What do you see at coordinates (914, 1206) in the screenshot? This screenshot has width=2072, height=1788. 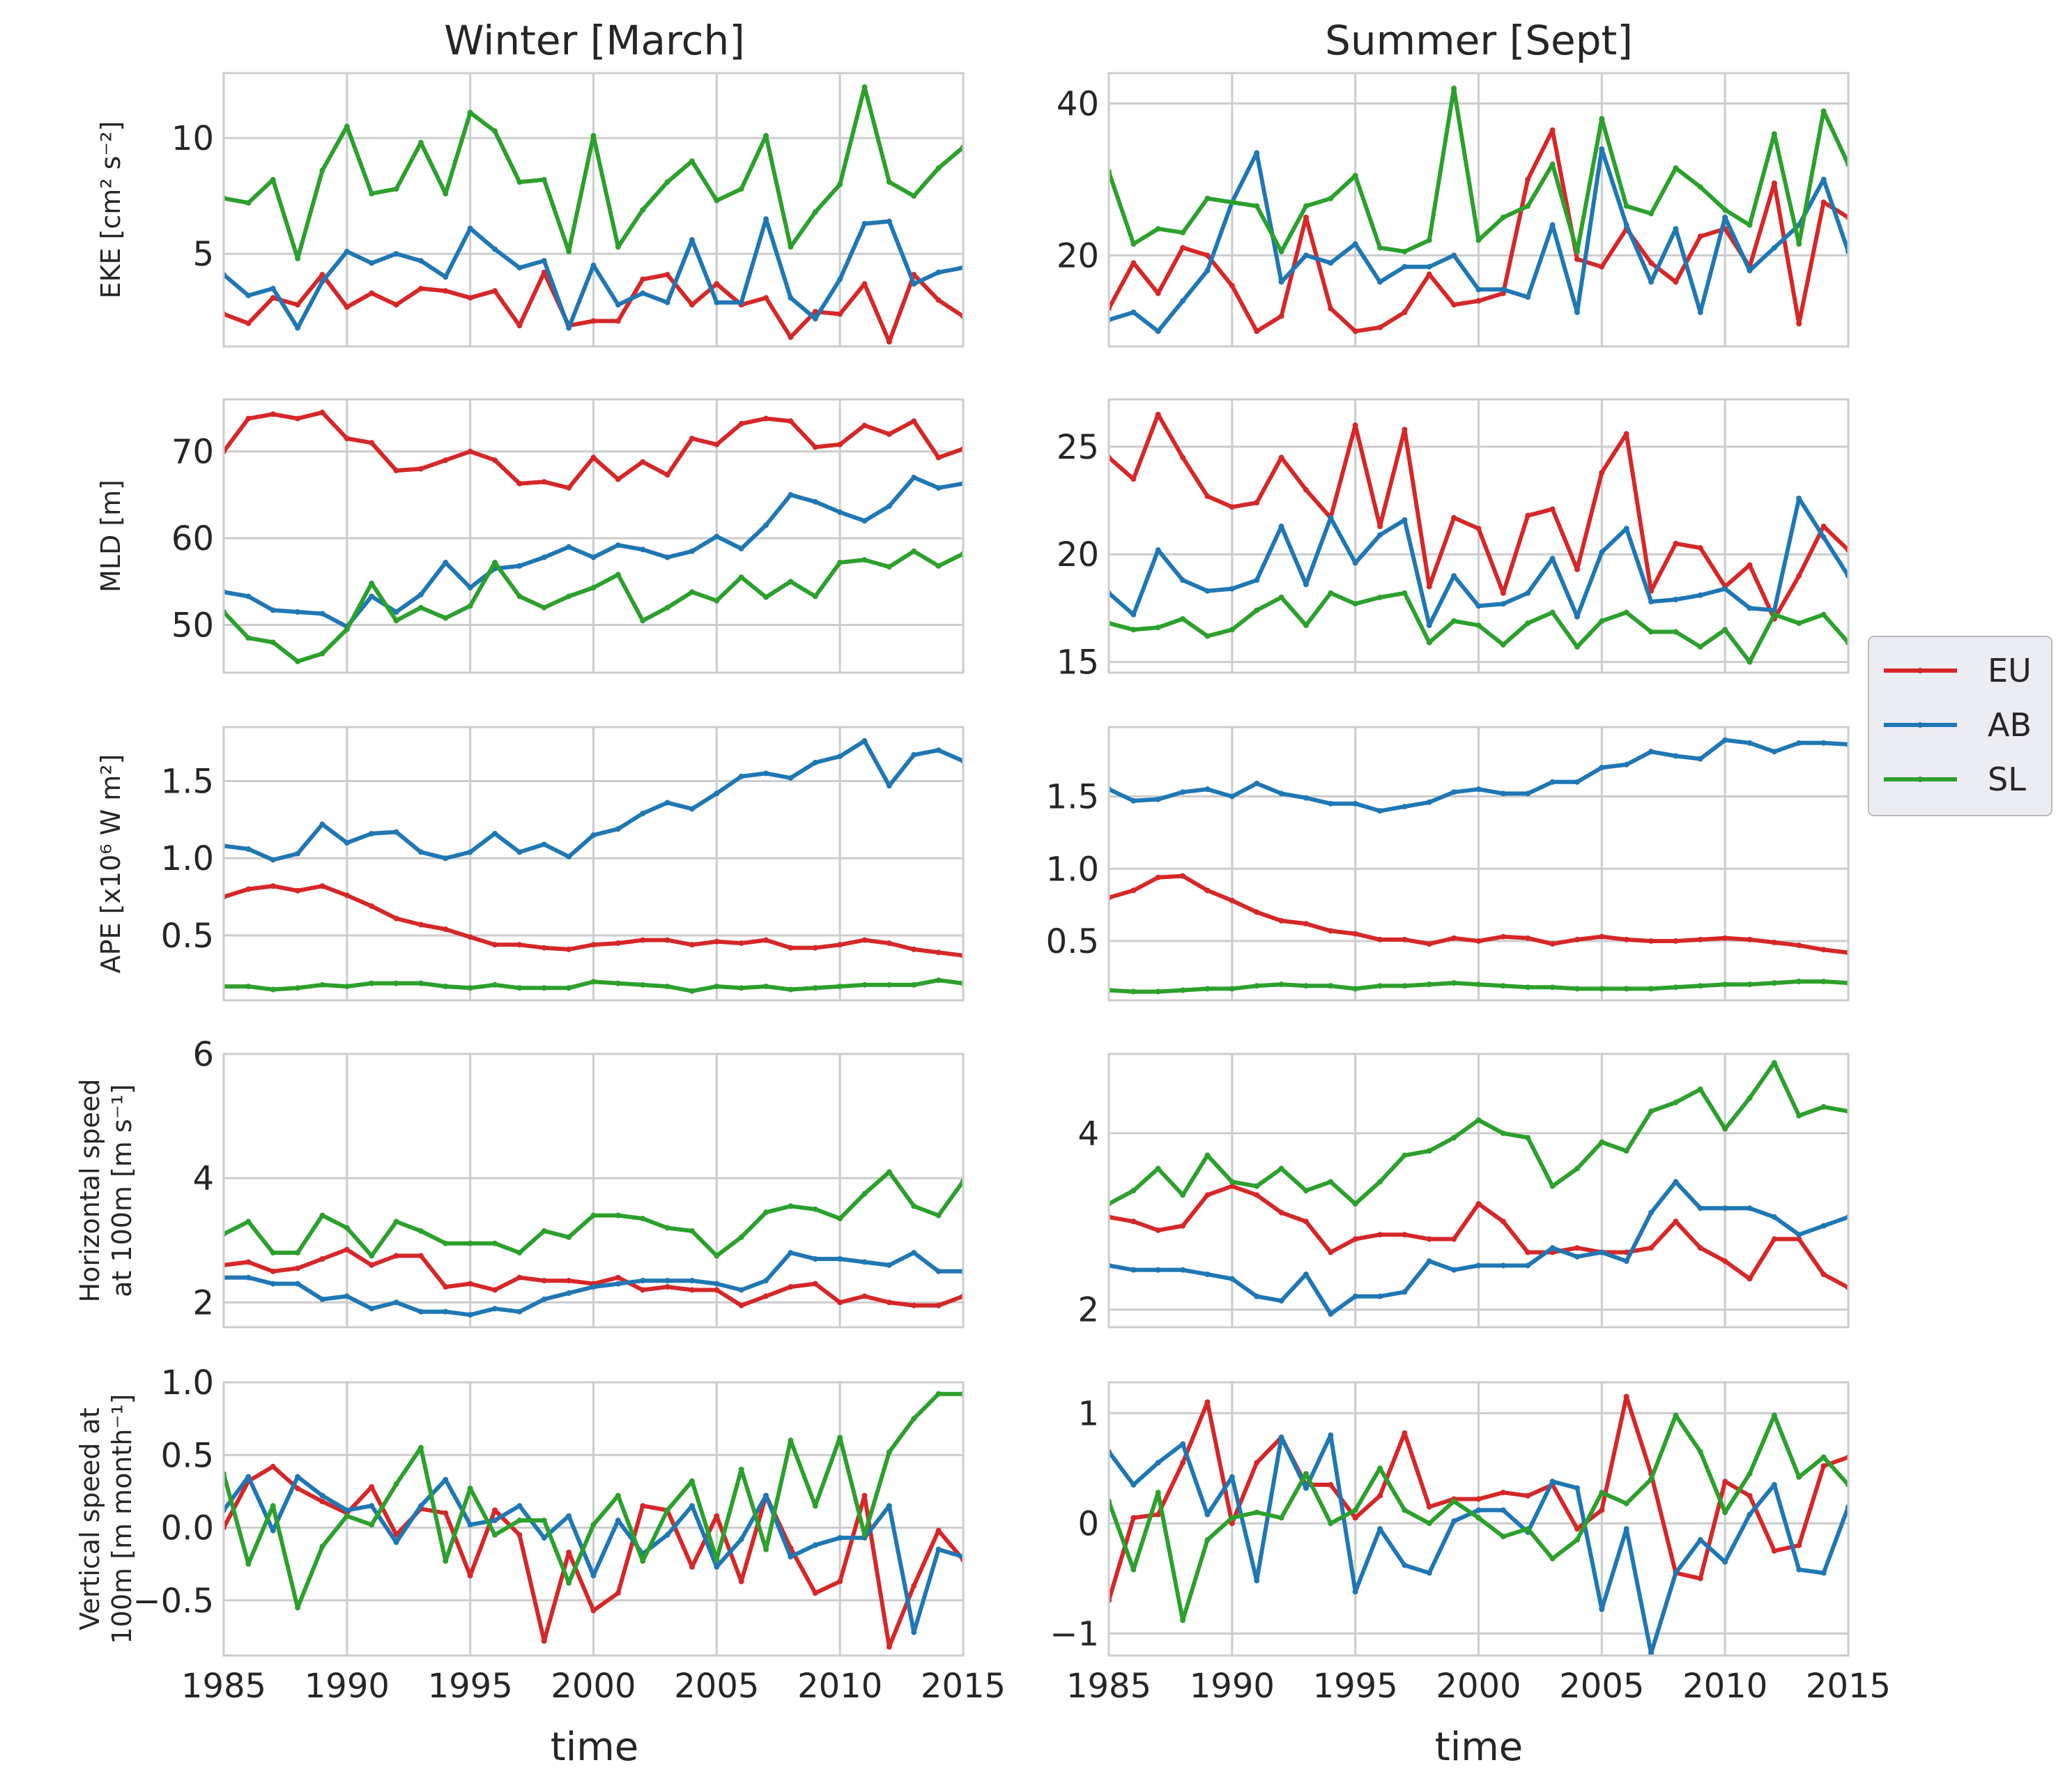 I see `winter-hspeed-point-SL-2013` at bounding box center [914, 1206].